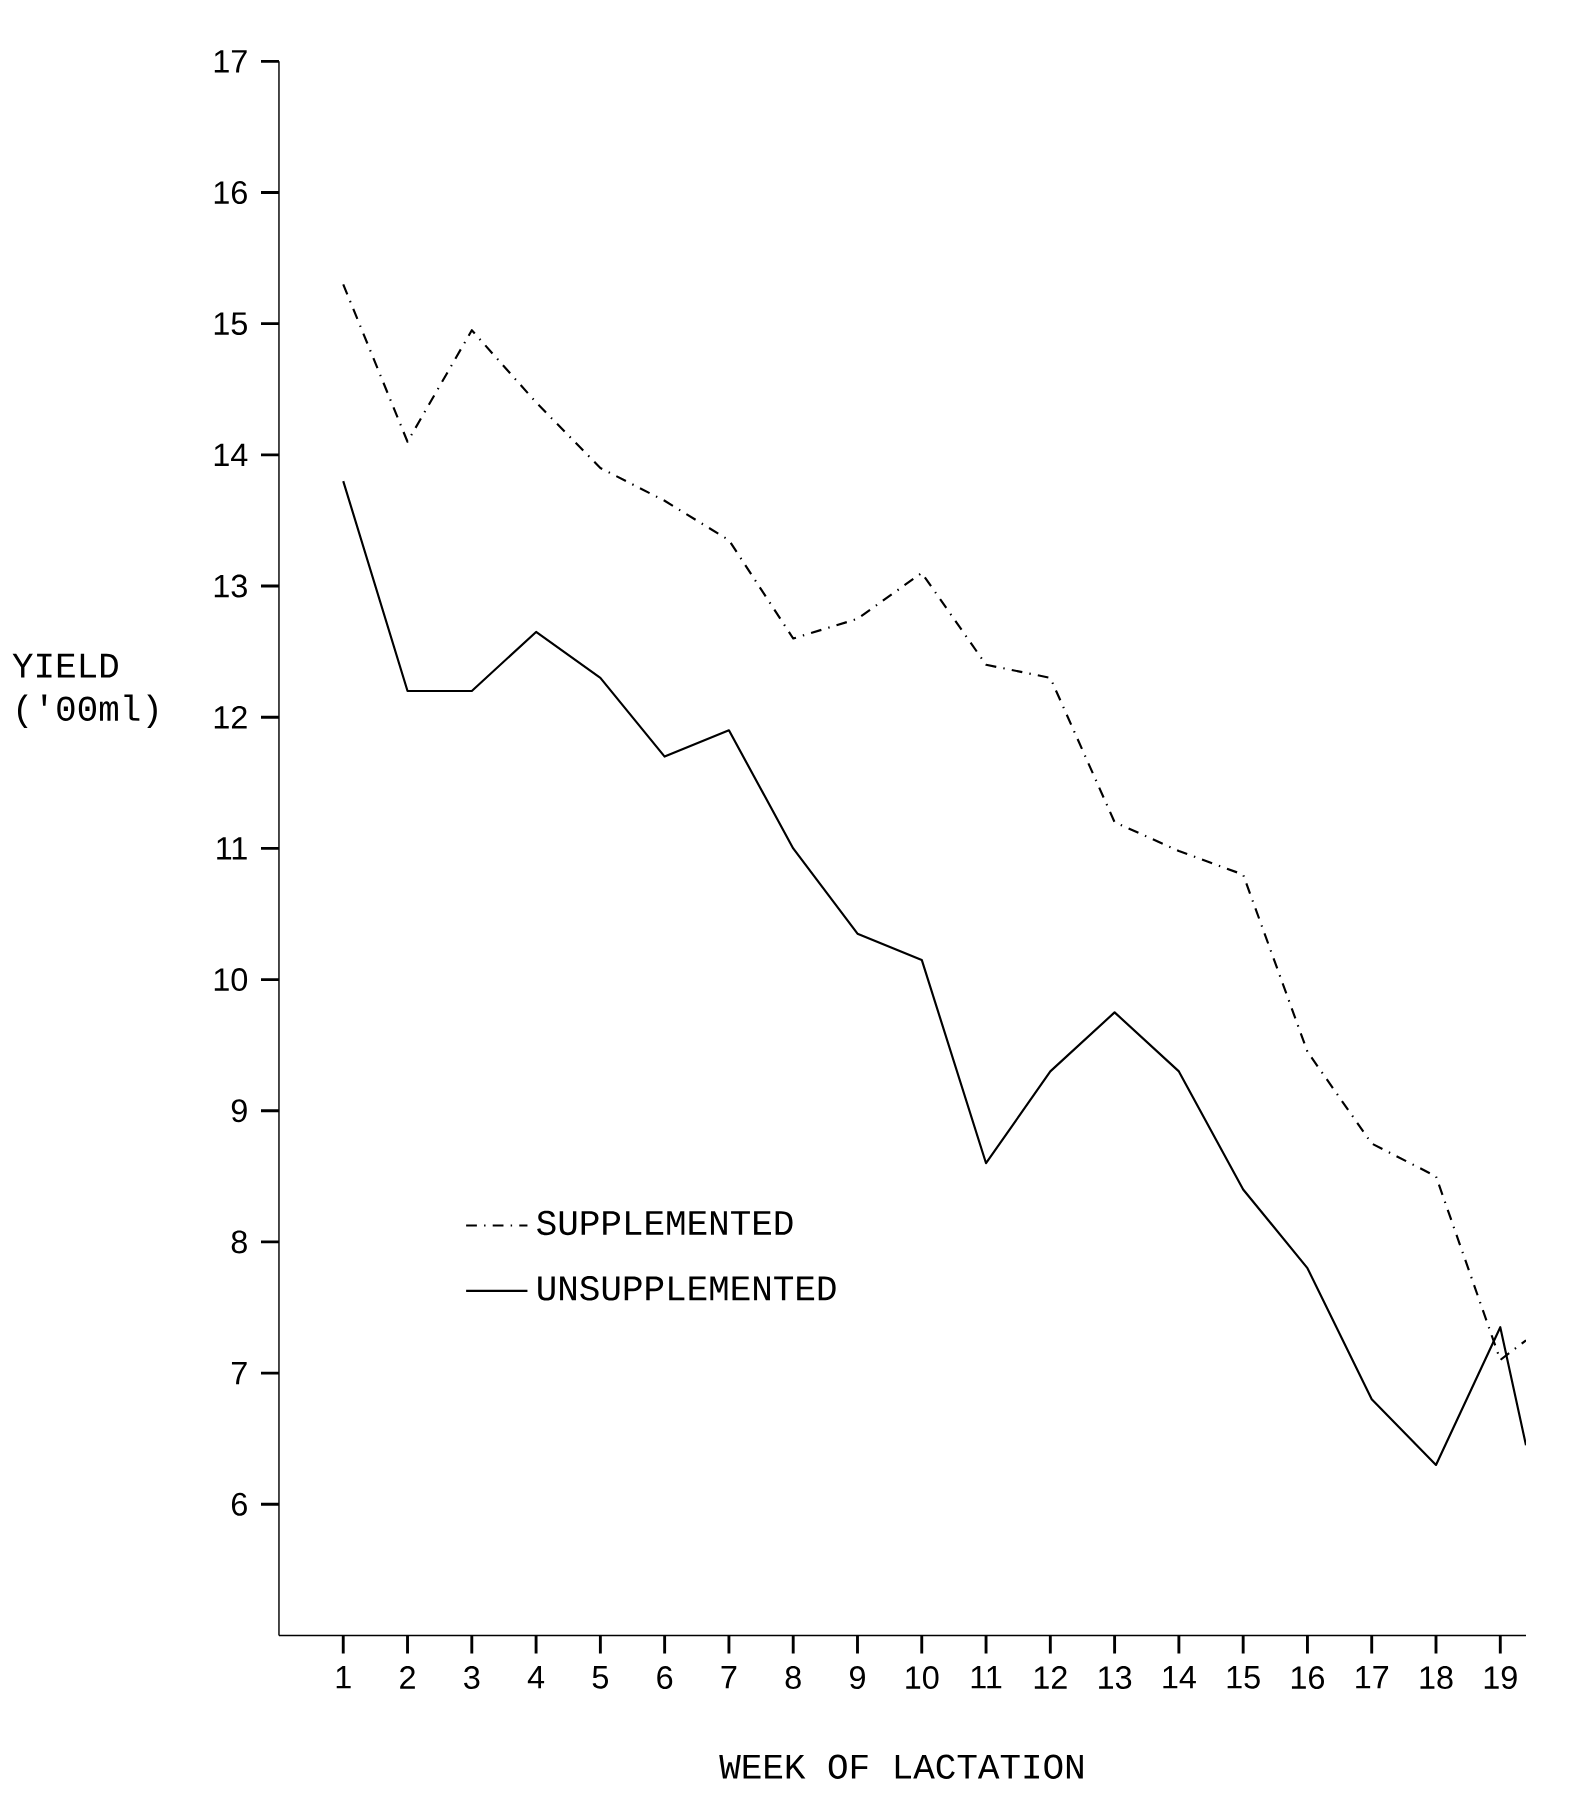 Image resolution: width=1575 pixels, height=1799 pixels. I want to click on y-tick-label: 6, so click(239, 1504).